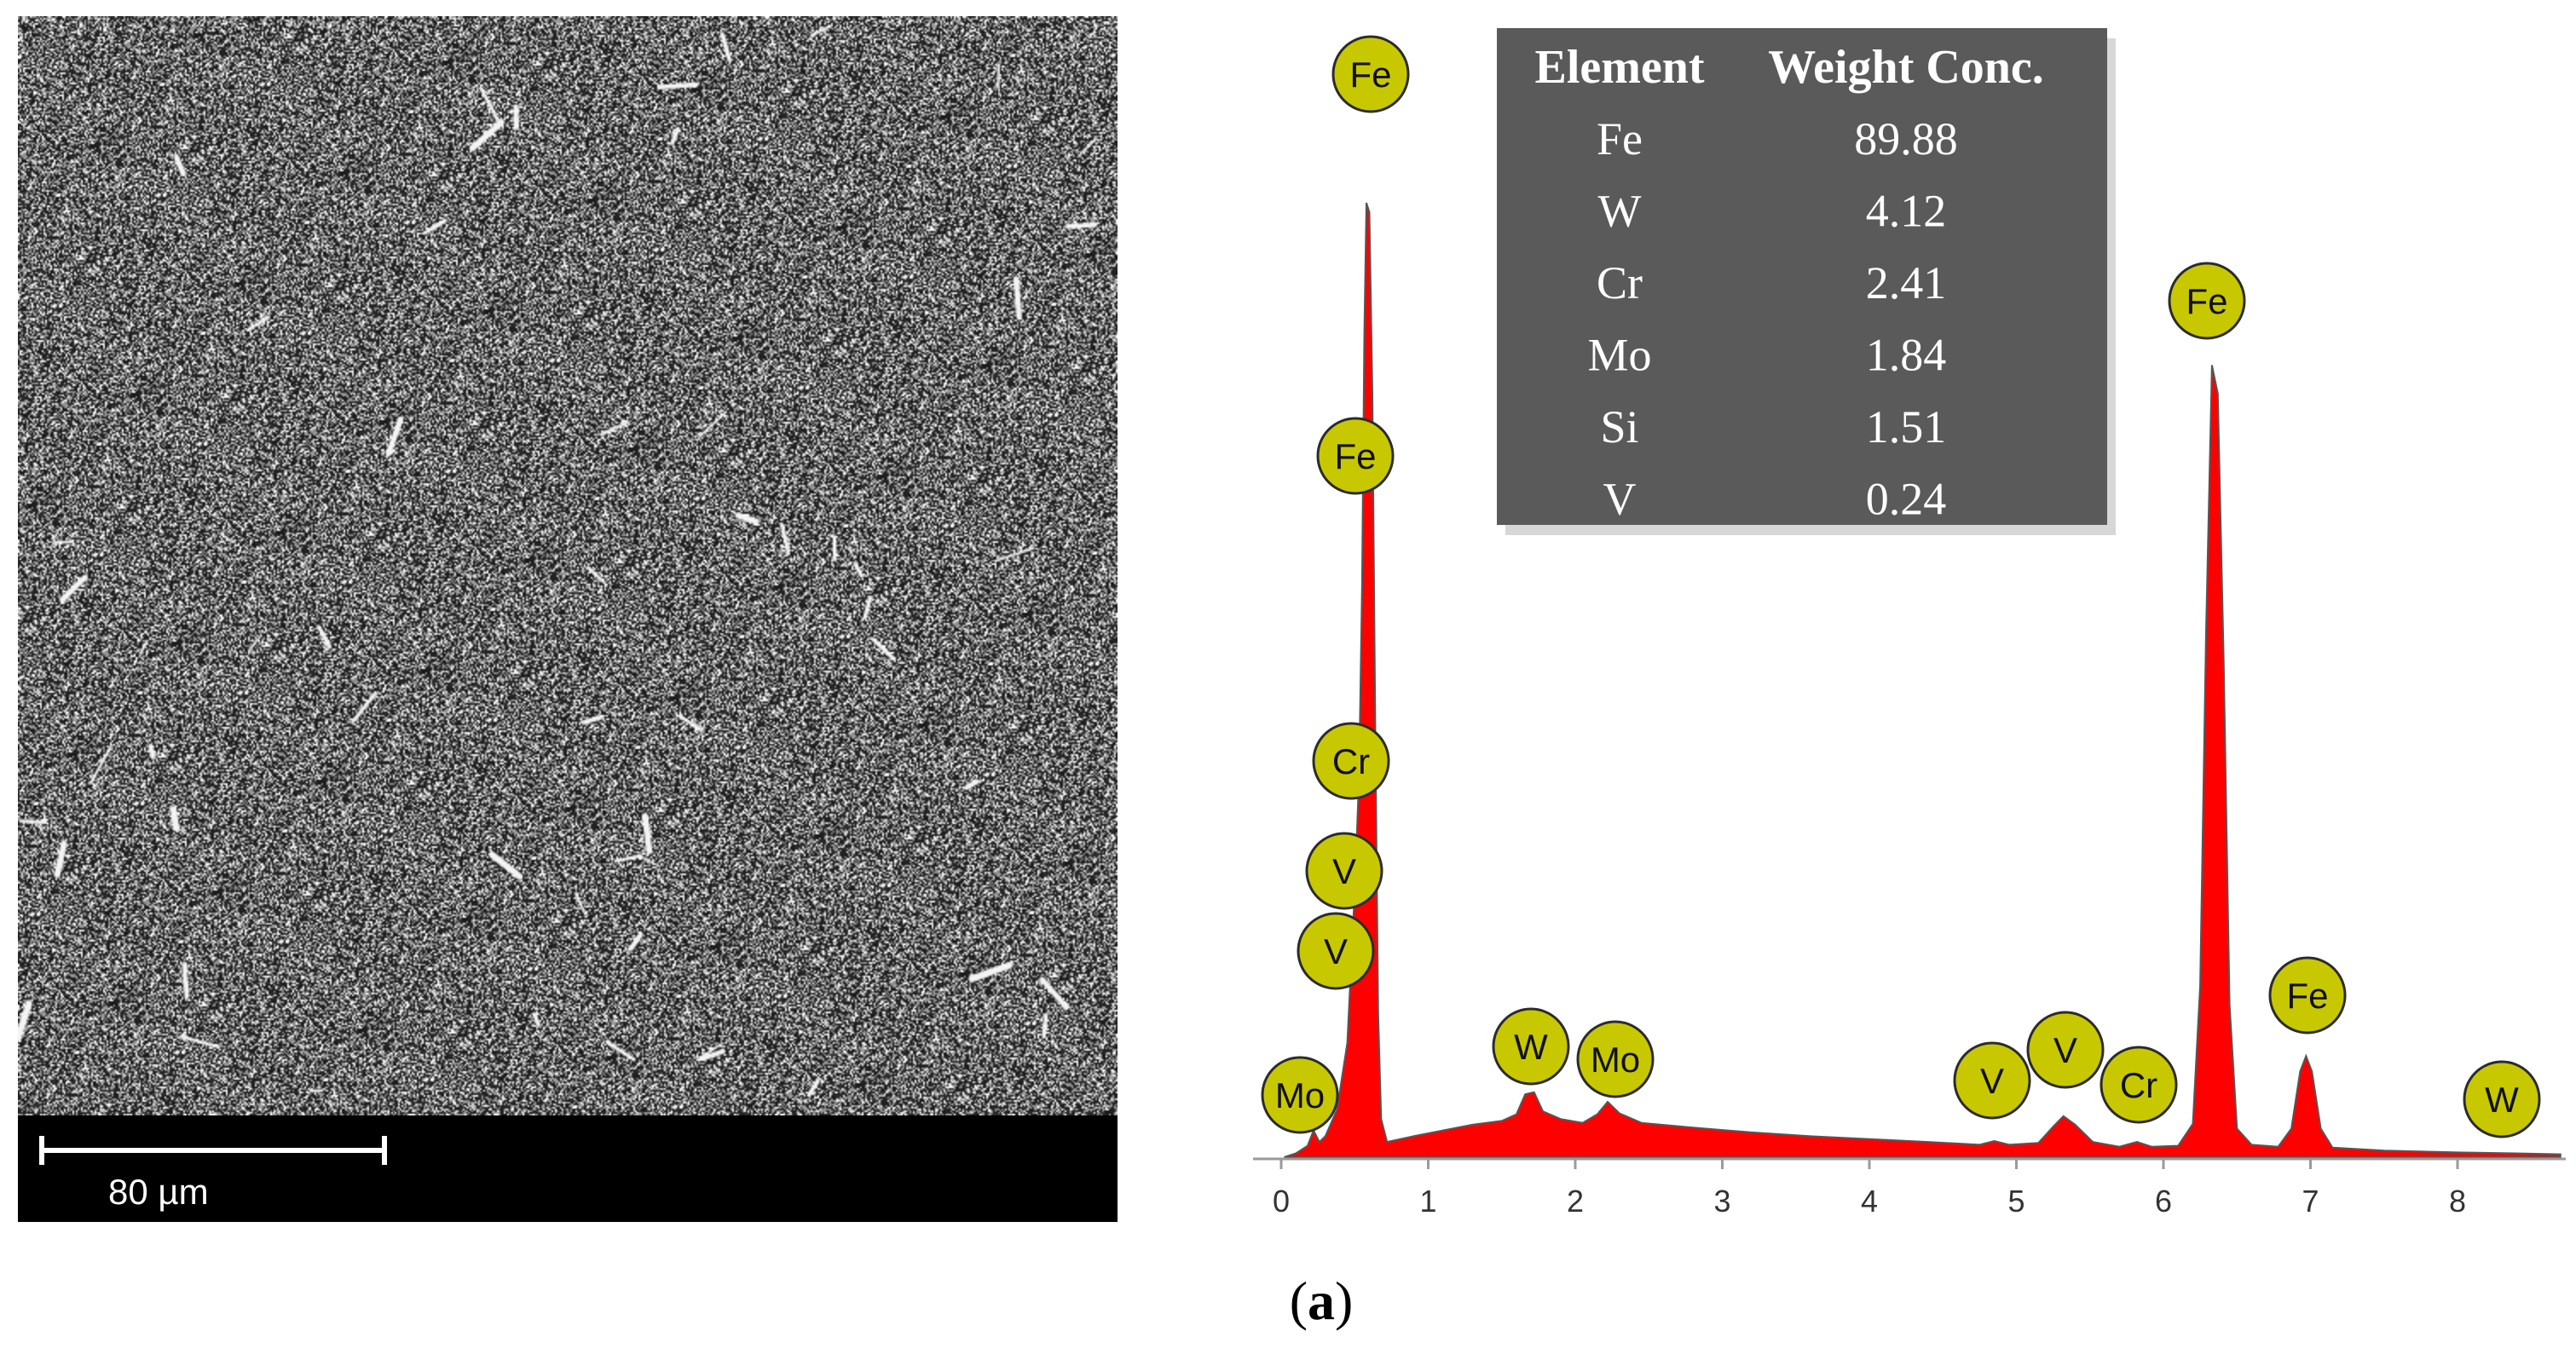  What do you see at coordinates (1619, 426) in the screenshot?
I see `table-element-cell: Si` at bounding box center [1619, 426].